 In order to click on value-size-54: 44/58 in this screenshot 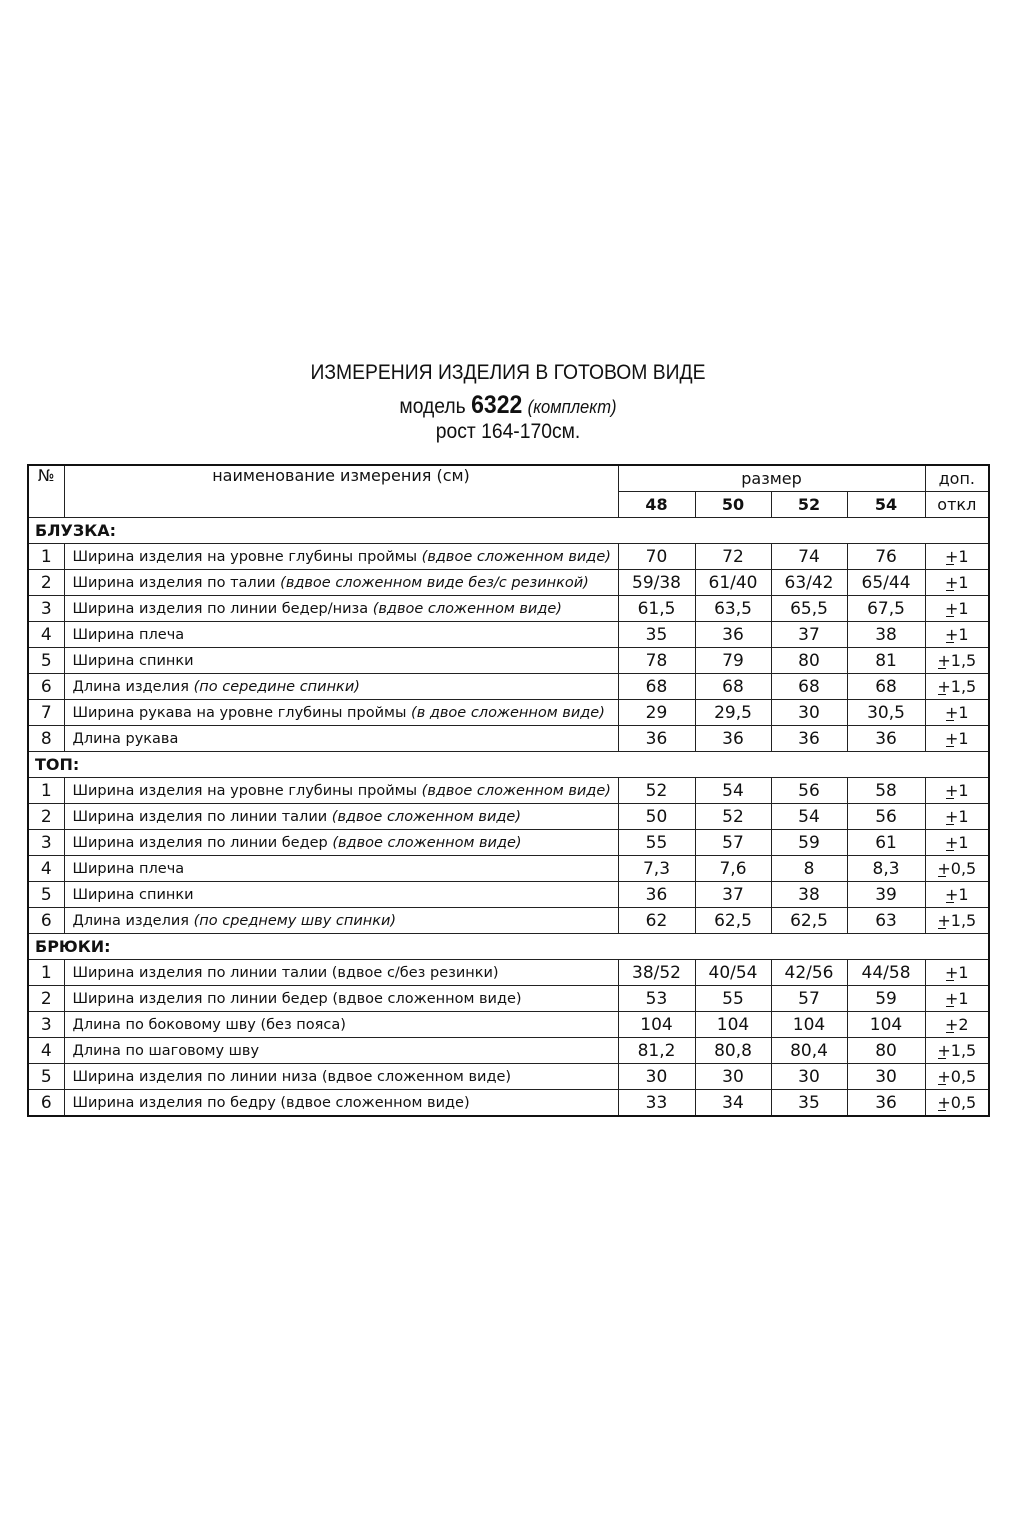, I will do `click(886, 972)`.